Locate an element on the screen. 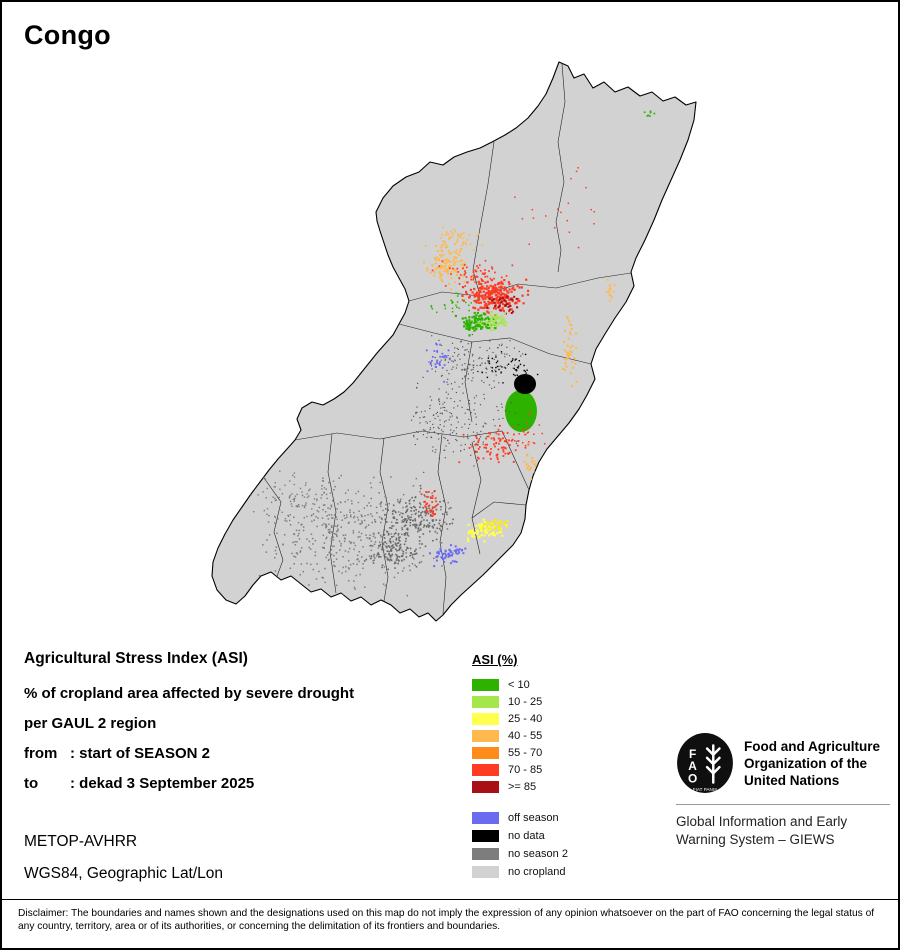 The width and height of the screenshot is (900, 950). legend-item: 25 - 40 is located at coordinates (520, 718).